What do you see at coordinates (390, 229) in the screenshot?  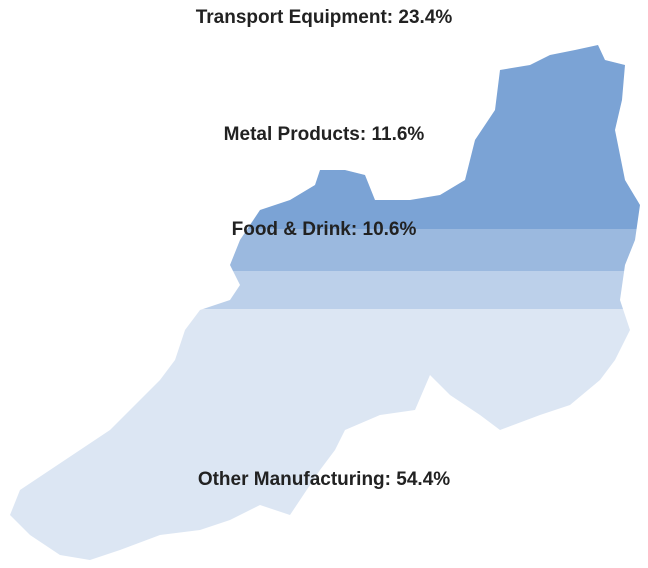 I see `value-label: 10.6%` at bounding box center [390, 229].